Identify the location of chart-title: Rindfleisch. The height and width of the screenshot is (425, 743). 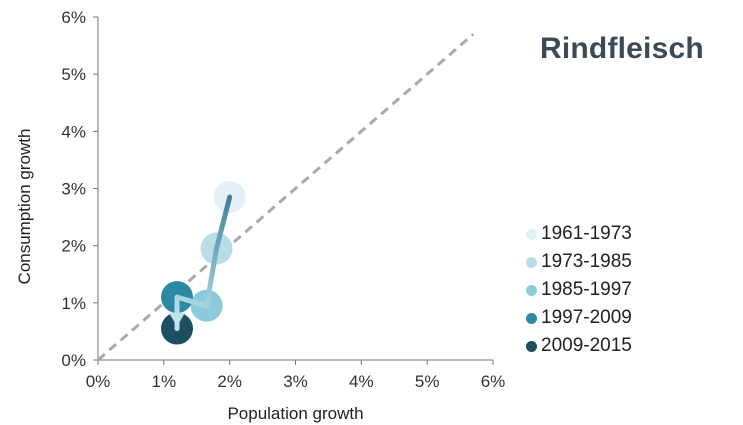
(622, 48).